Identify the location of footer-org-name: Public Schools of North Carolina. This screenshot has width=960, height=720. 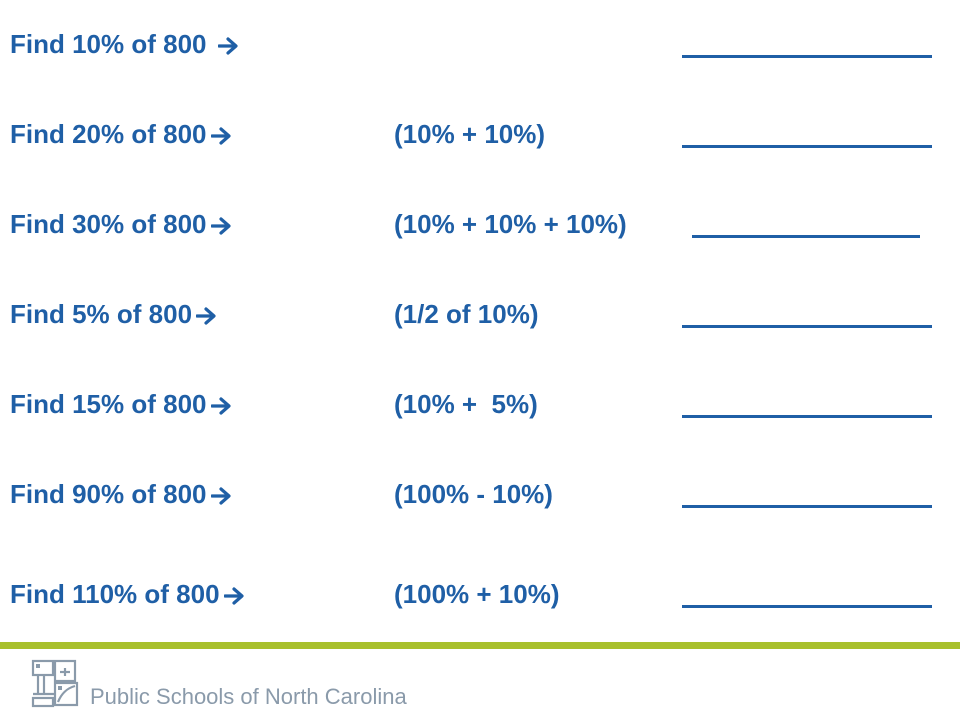
(248, 696).